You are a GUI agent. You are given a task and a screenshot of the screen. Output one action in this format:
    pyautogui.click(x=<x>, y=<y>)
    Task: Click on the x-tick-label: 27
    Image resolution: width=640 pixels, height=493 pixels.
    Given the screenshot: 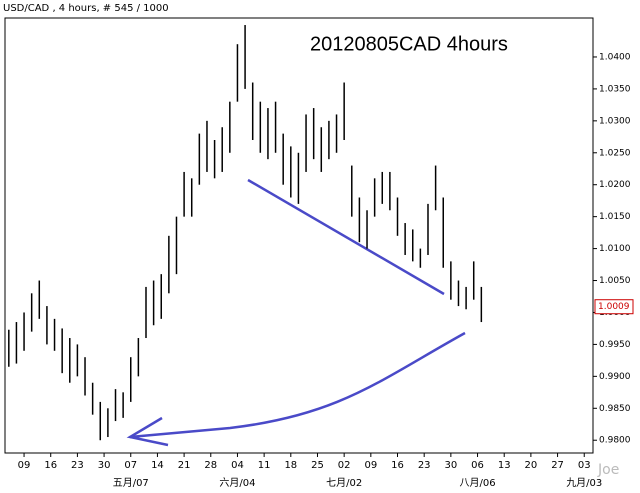 What is the action you would take?
    pyautogui.click(x=557, y=465)
    